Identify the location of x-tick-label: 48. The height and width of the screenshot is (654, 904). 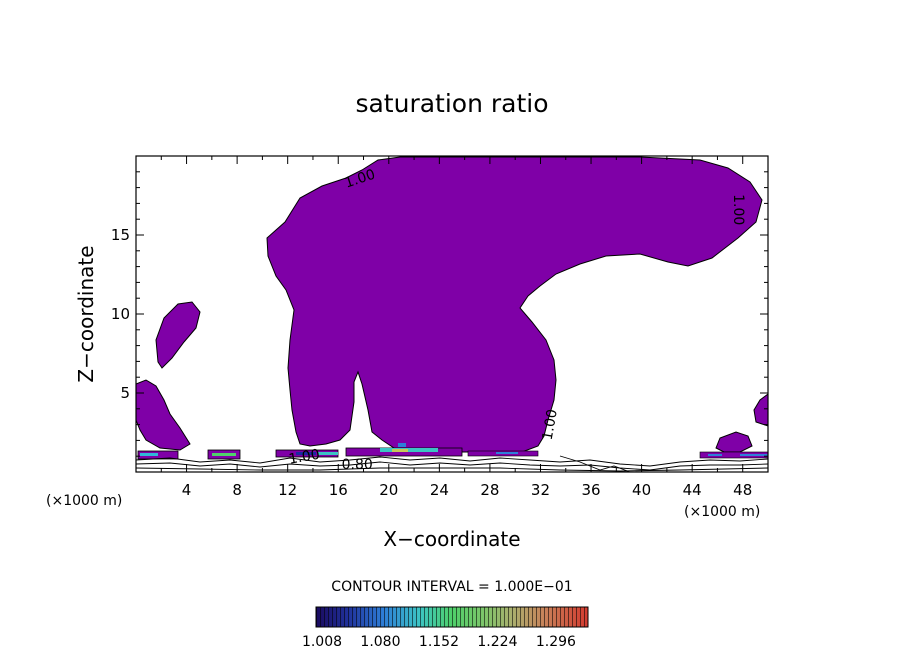
(742, 490).